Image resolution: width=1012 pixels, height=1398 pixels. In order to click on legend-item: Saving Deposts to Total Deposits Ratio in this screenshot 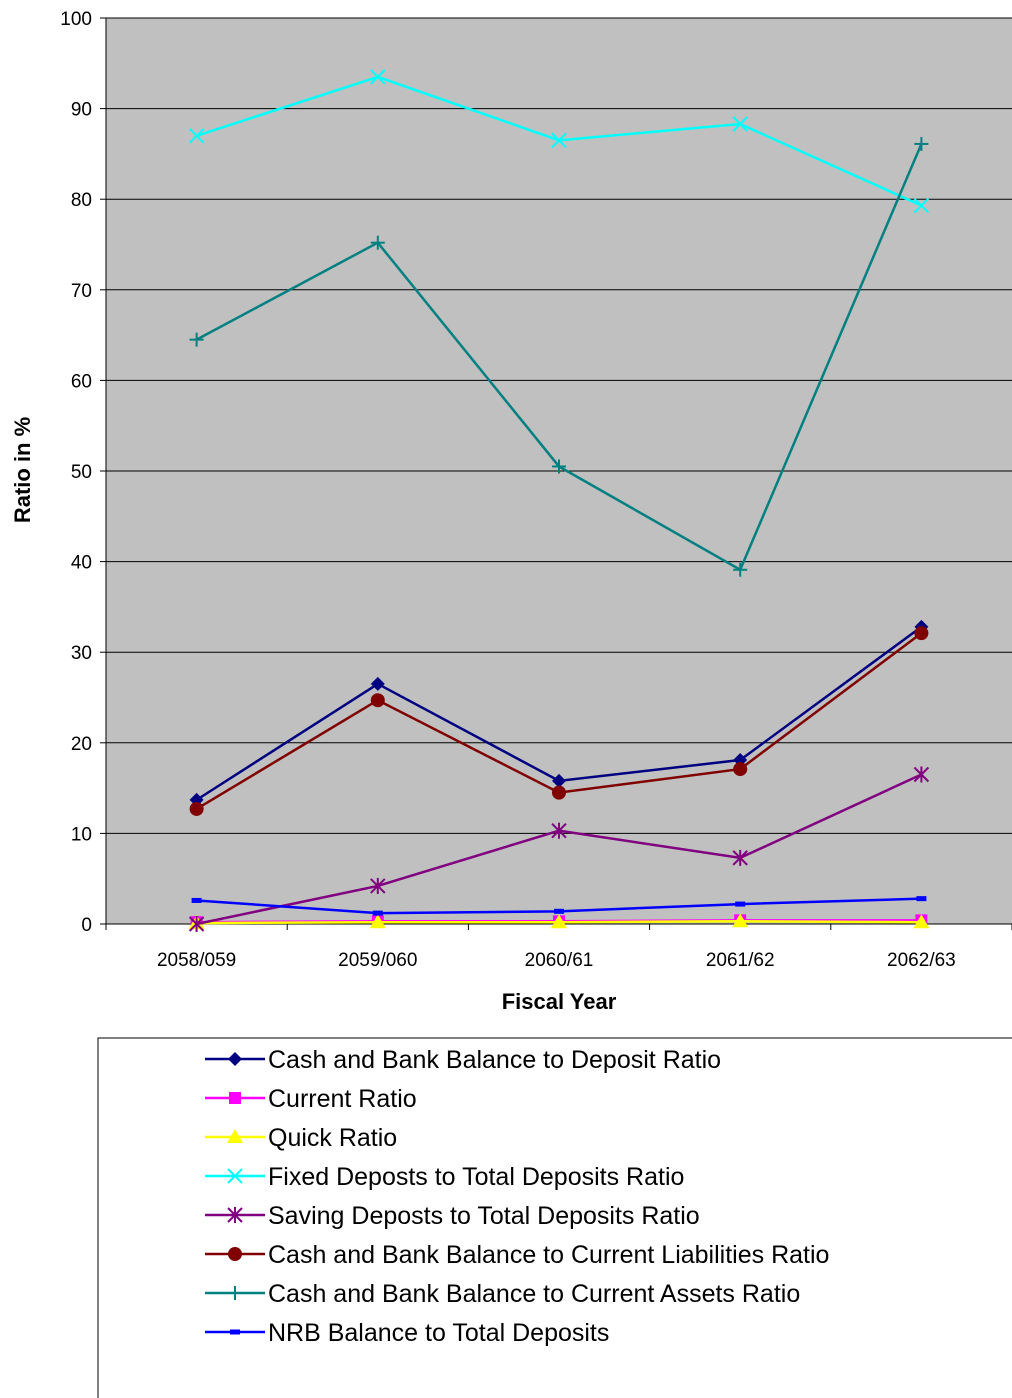, I will do `click(452, 1216)`.